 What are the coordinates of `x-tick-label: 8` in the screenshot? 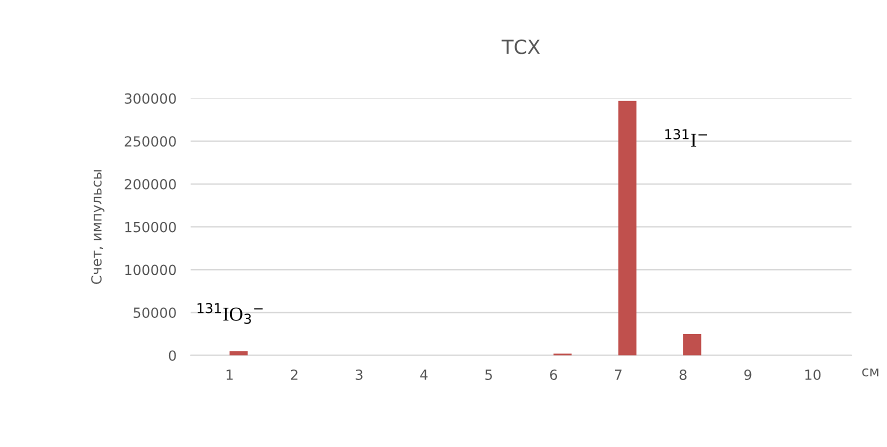 It's located at (683, 375).